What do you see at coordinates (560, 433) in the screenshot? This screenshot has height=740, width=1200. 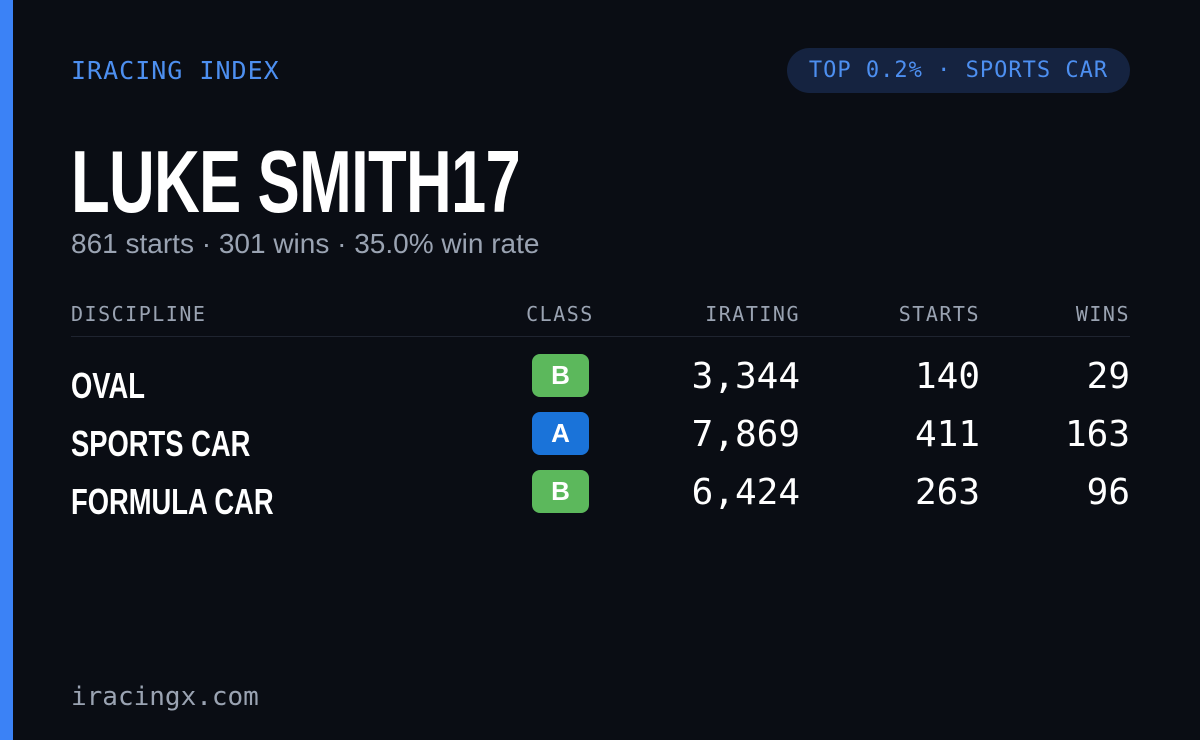 I see `class-badge: A` at bounding box center [560, 433].